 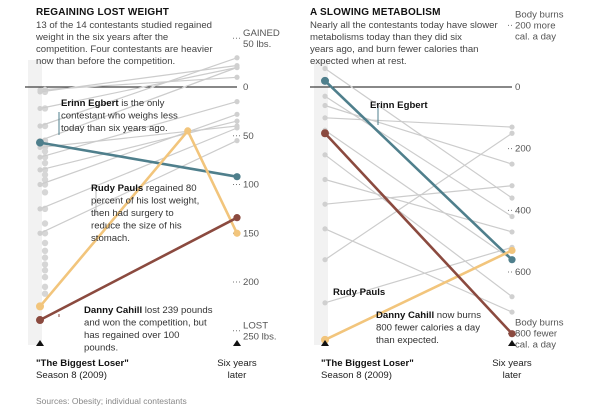 What do you see at coordinates (237, 218) in the screenshot?
I see `weight-point-danny-cahill` at bounding box center [237, 218].